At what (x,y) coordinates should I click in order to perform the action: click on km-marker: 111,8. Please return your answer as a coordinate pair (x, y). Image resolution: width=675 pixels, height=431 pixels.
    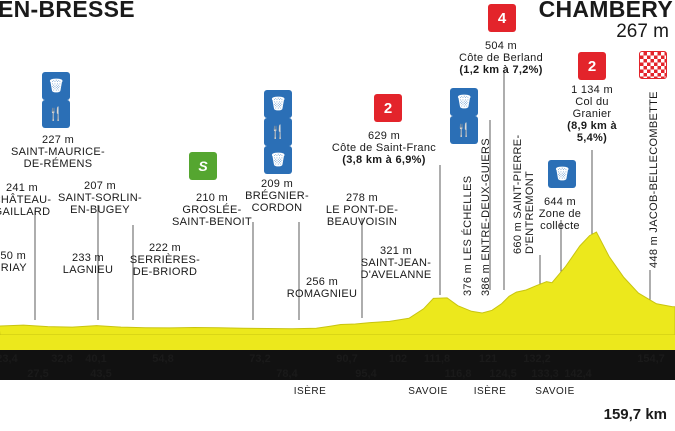
    Looking at the image, I should click on (437, 359).